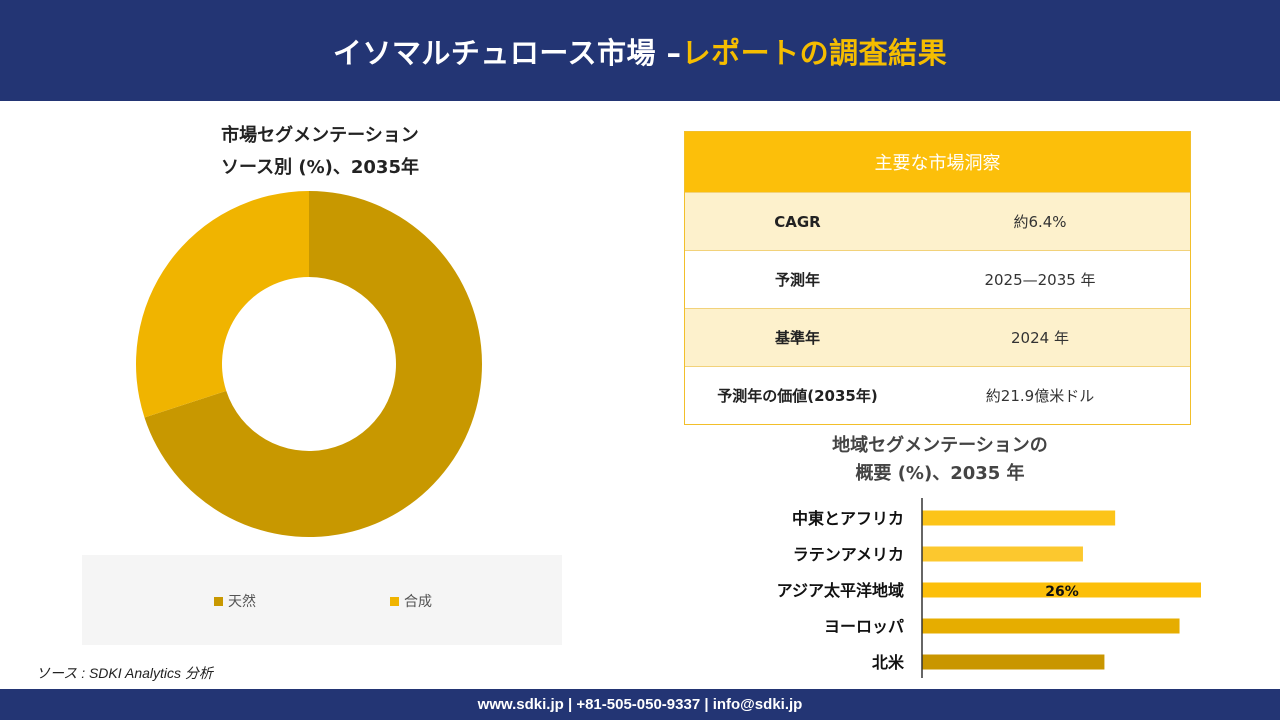  Describe the element at coordinates (797, 396) in the screenshot. I see `kpi-label: 予測年の価値(2035年)` at that location.